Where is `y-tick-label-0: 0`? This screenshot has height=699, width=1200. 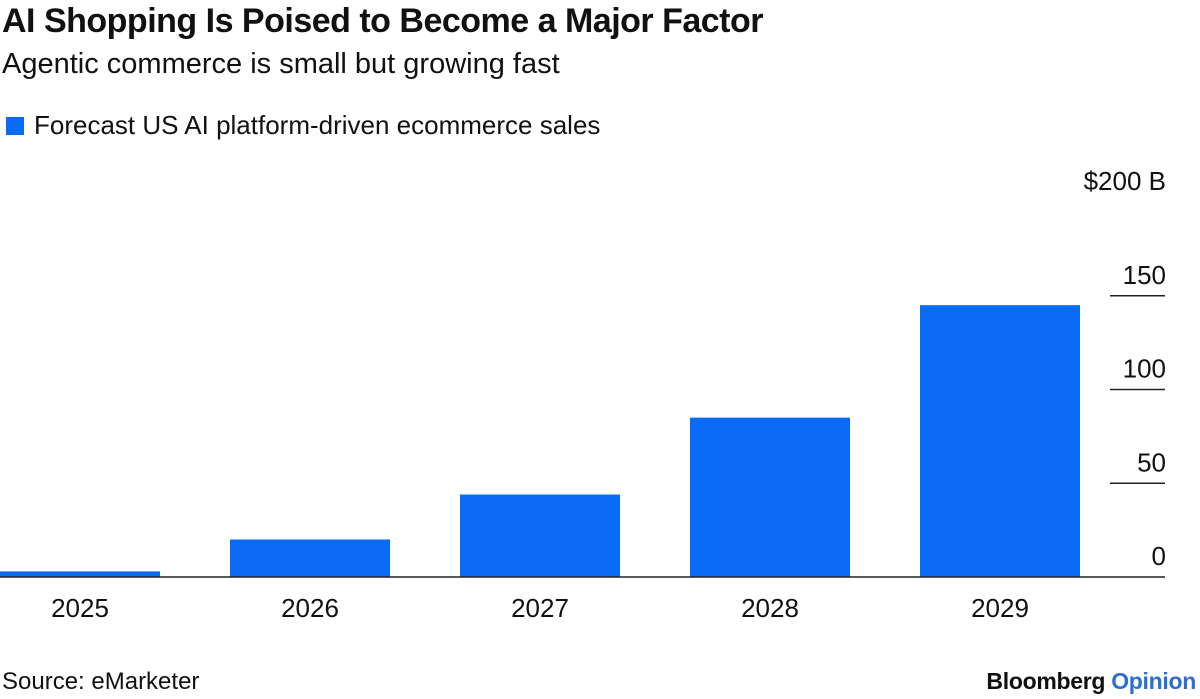 y-tick-label-0: 0 is located at coordinates (1159, 556).